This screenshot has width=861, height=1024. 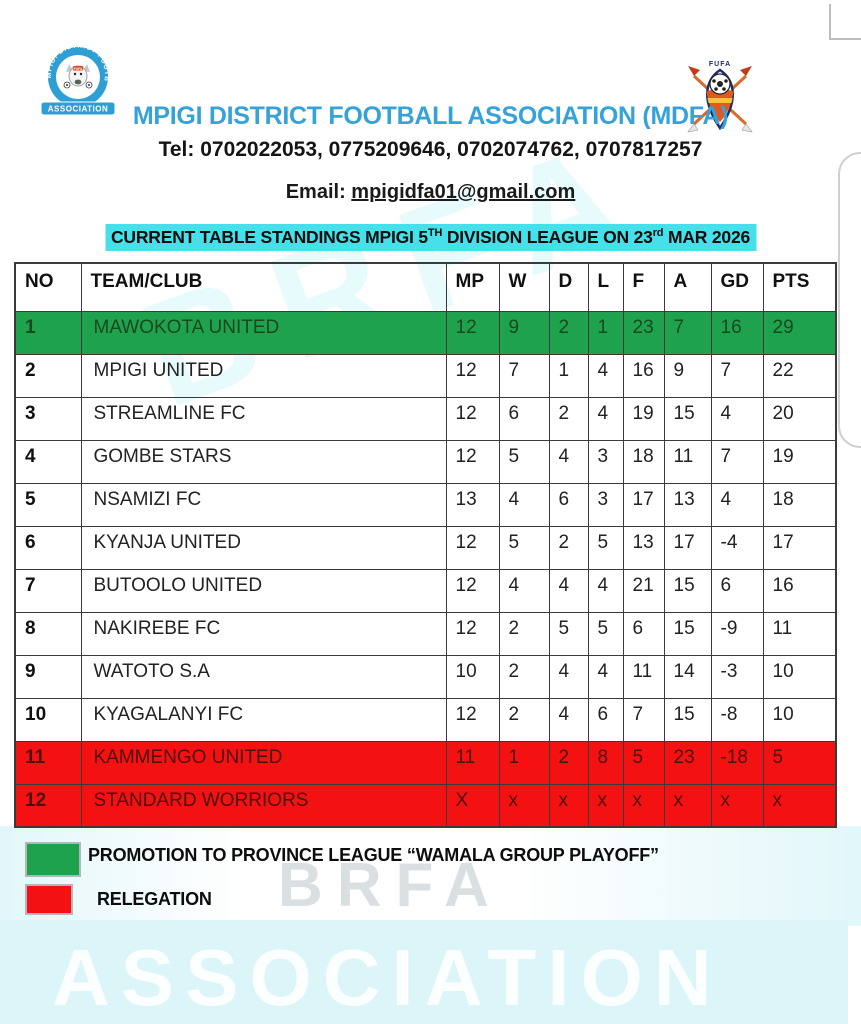 What do you see at coordinates (687, 287) in the screenshot?
I see `column-header-a: A` at bounding box center [687, 287].